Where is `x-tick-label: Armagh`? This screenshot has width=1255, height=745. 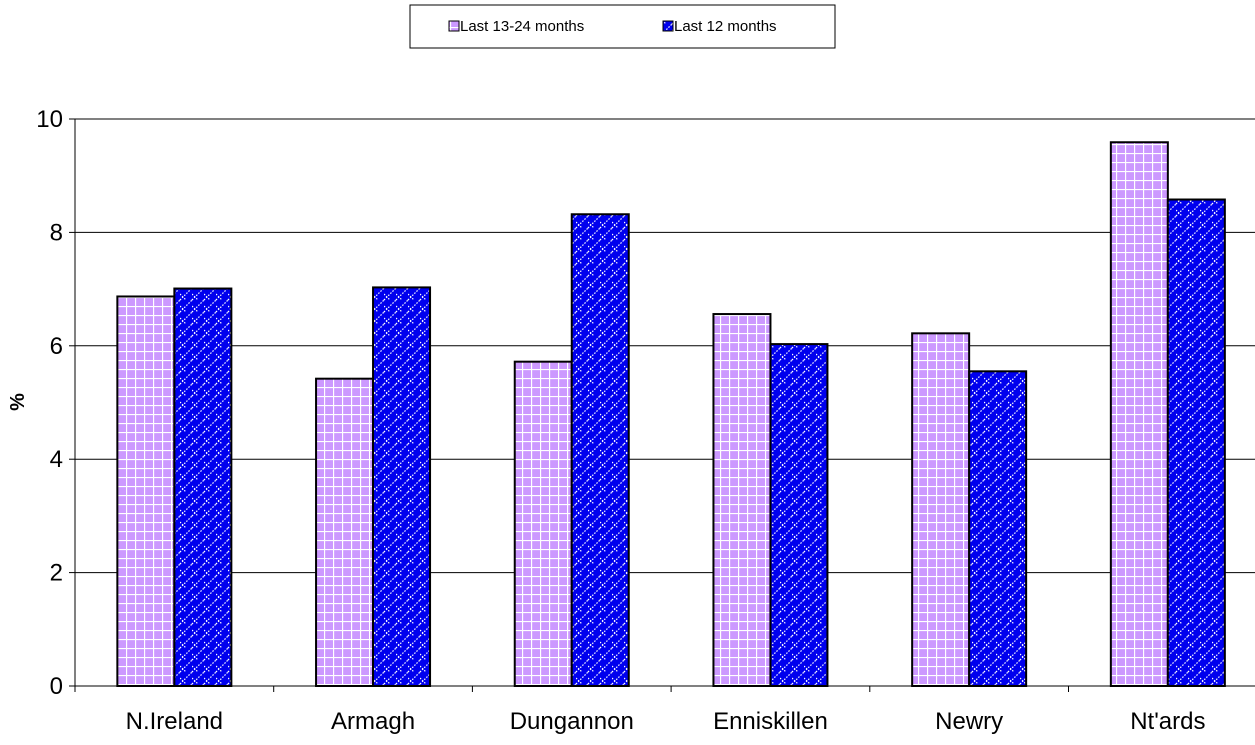 x-tick-label: Armagh is located at coordinates (373, 721).